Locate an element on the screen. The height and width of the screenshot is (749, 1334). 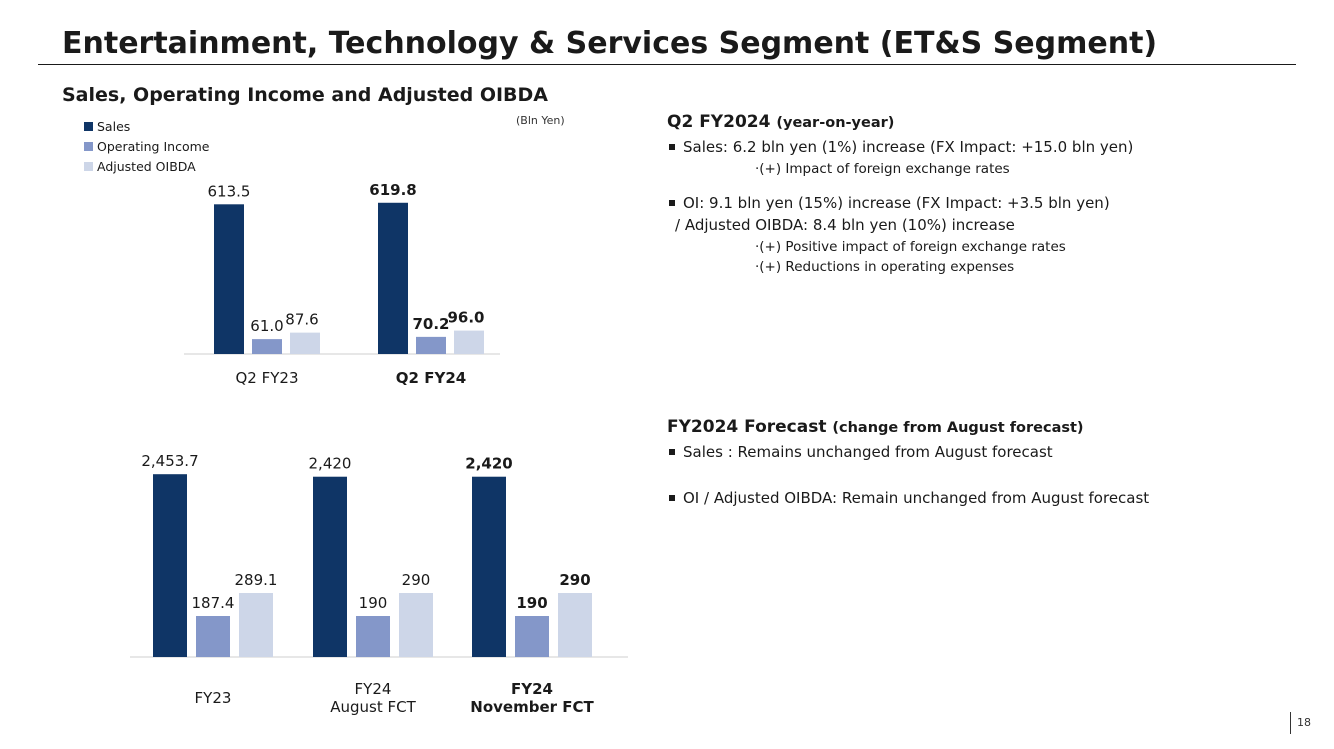
data-label-adjusted-oibda-fy23: 289.1 is located at coordinates (256, 580).